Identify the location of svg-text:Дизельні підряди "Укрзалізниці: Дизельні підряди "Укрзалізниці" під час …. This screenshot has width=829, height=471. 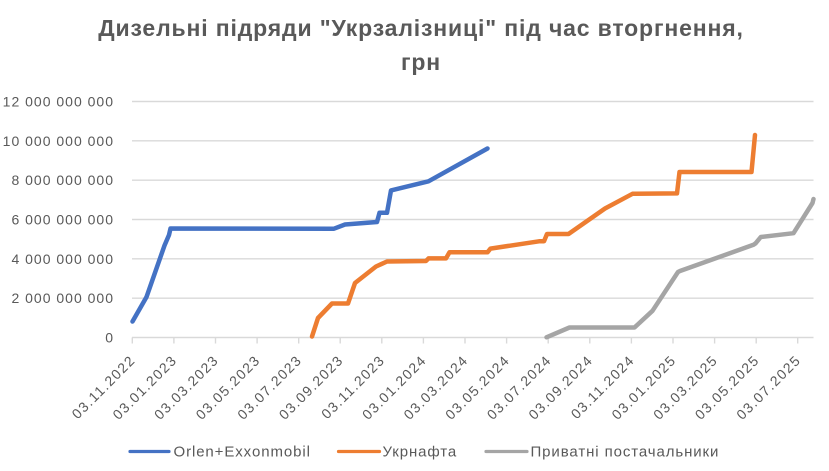
(421, 28).